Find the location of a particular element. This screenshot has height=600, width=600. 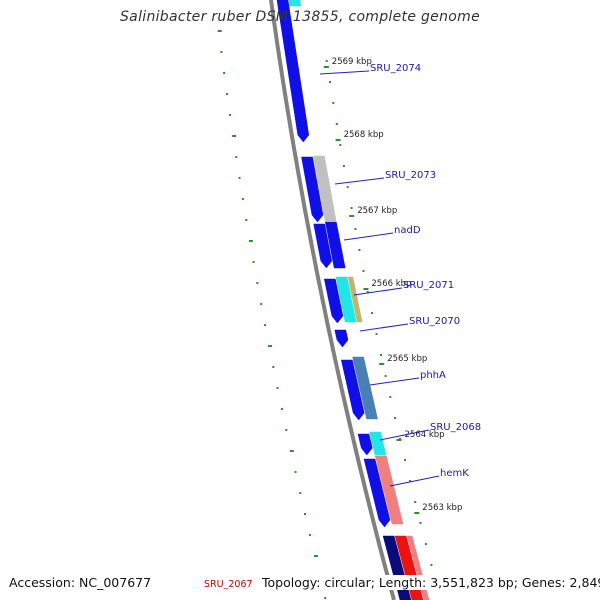

kbp-tick-label: 2564 kbp is located at coordinates (425, 435).